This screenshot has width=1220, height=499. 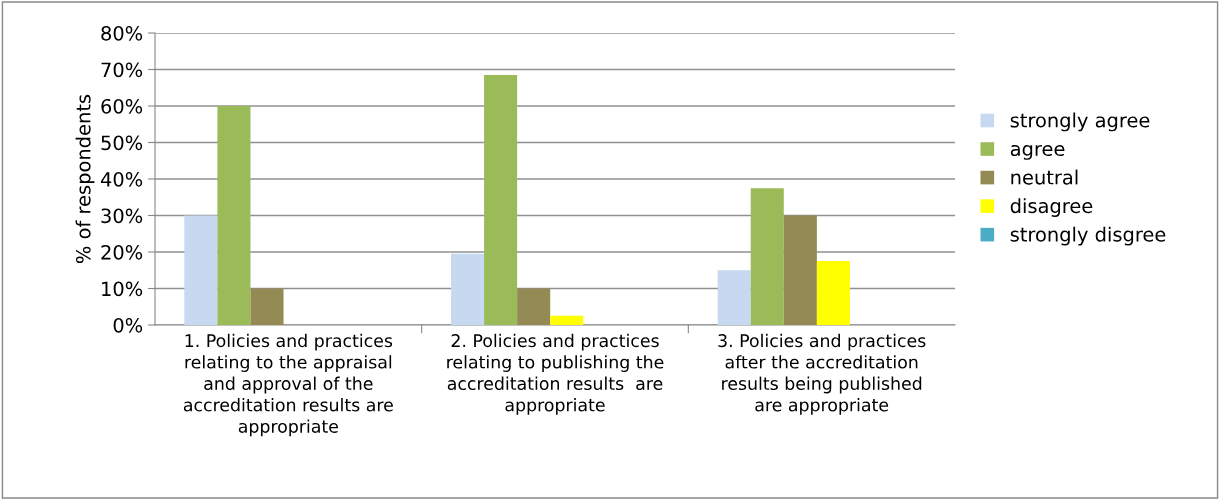 What do you see at coordinates (1051, 207) in the screenshot?
I see `legend-label: disagree` at bounding box center [1051, 207].